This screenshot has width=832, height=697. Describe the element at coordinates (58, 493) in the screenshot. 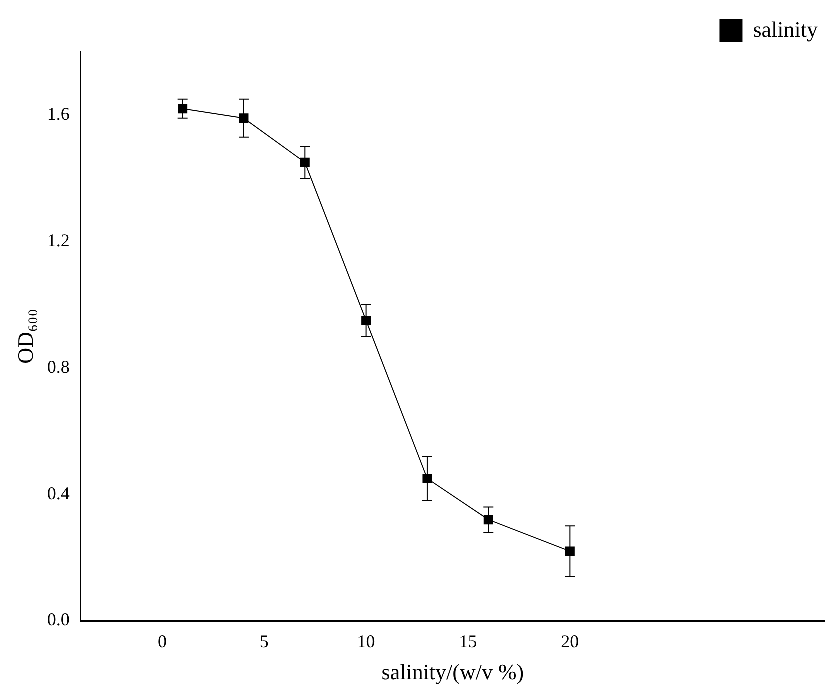

I see `y-tick-label: 0.4` at that location.